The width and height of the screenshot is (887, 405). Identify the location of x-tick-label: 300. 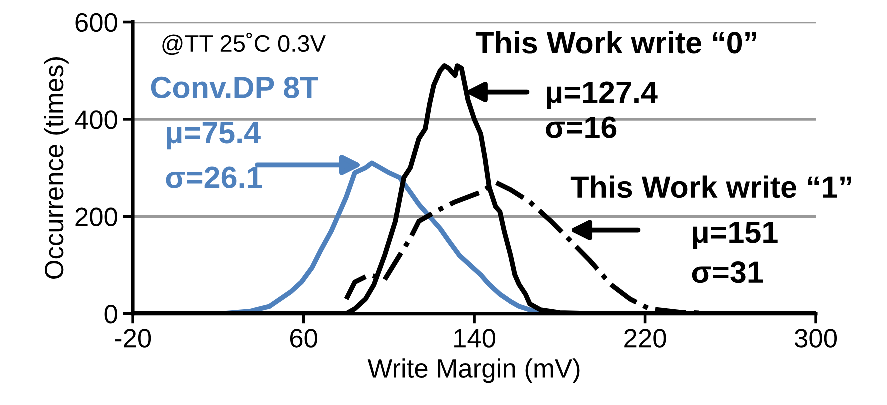
(816, 338).